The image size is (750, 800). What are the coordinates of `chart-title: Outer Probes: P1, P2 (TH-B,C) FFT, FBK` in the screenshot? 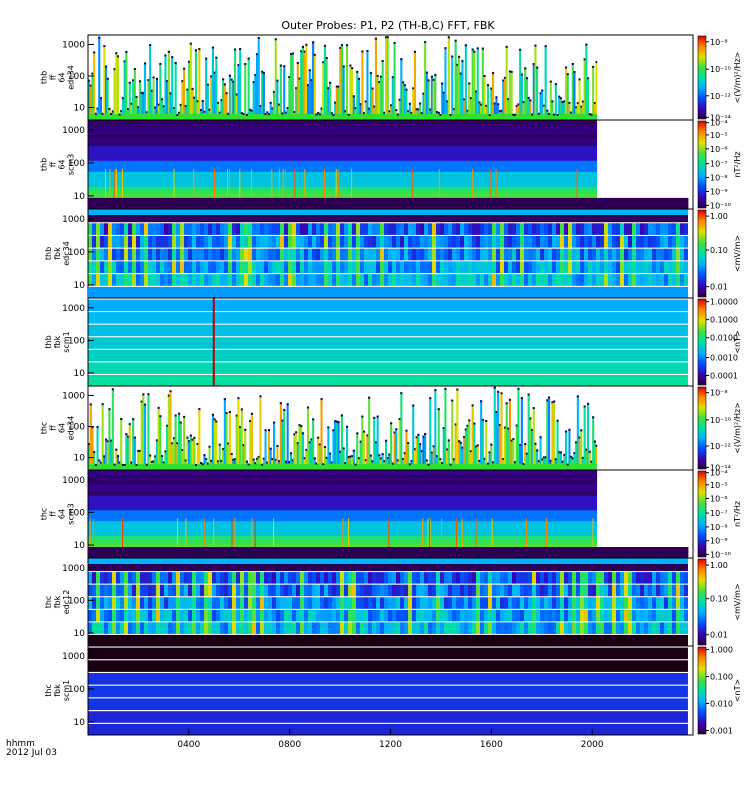 It's located at (388, 25).